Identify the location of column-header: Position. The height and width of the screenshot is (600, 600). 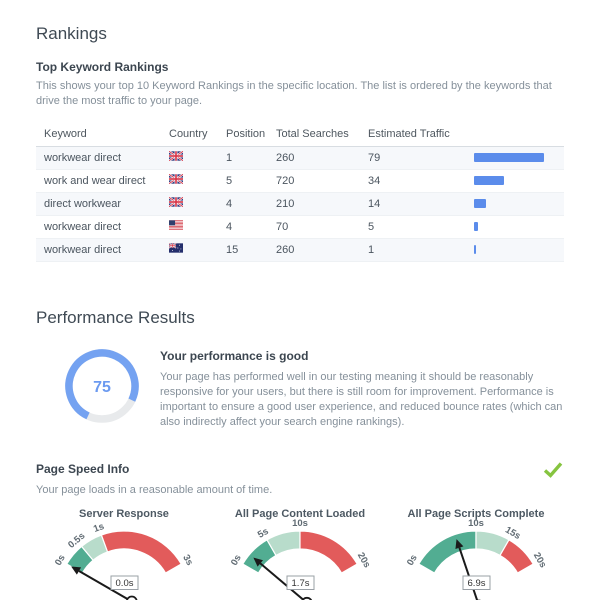
(251, 134).